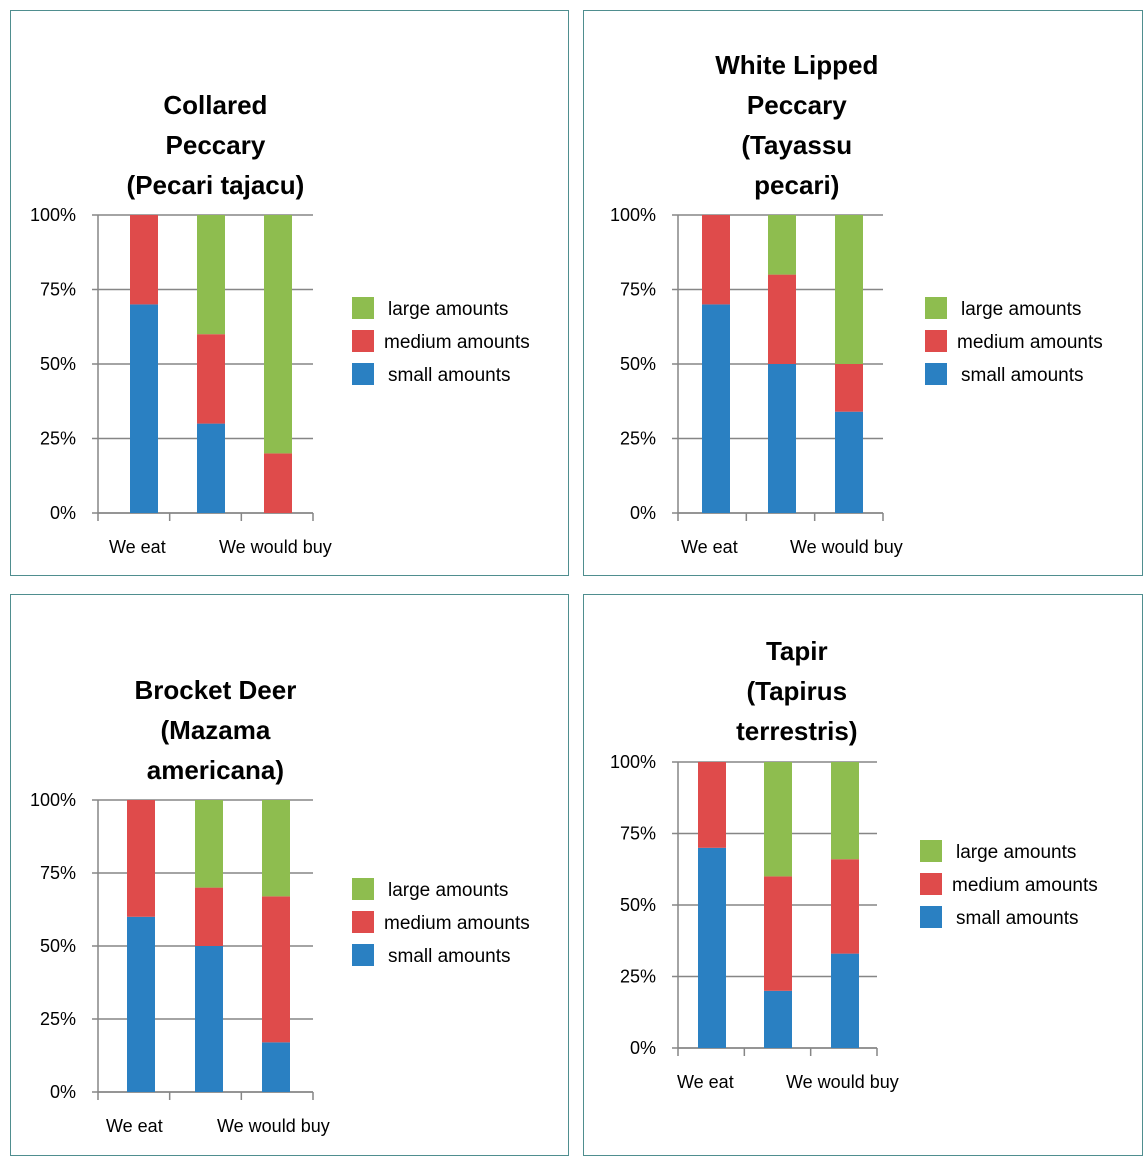 Image resolution: width=1144 pixels, height=1157 pixels. What do you see at coordinates (215, 105) in the screenshot?
I see `chart-title-line: Collared` at bounding box center [215, 105].